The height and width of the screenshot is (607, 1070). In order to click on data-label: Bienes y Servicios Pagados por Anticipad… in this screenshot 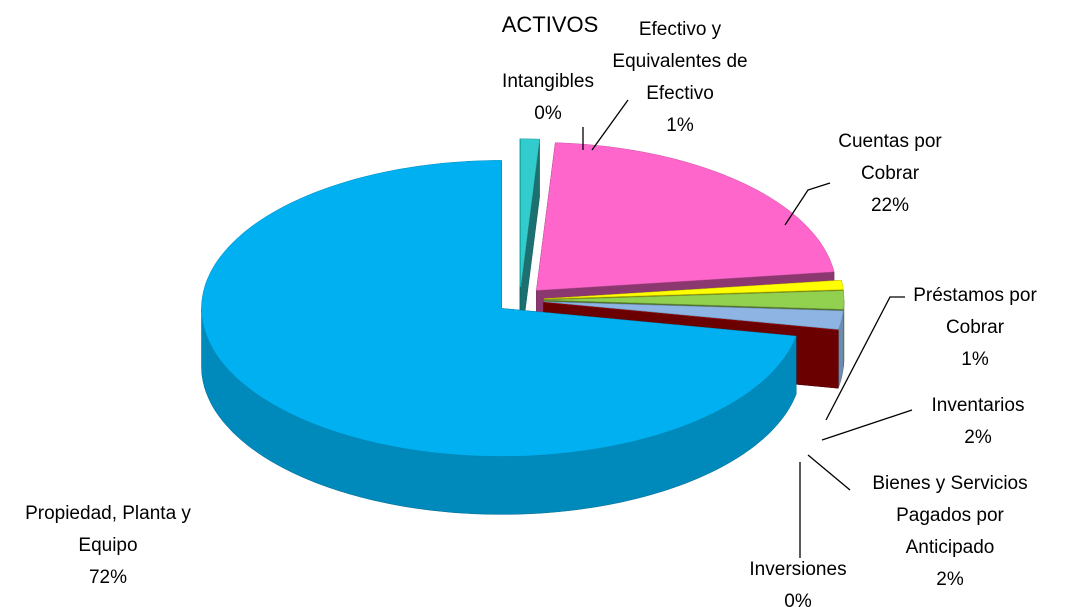, I will do `click(950, 532)`.